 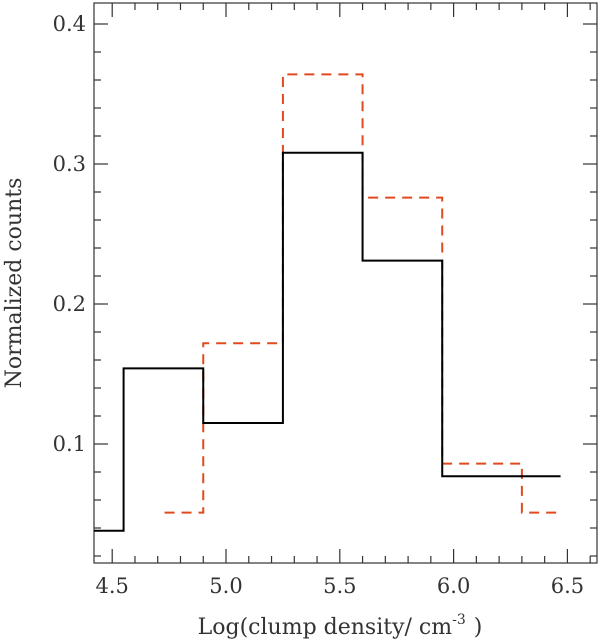 I want to click on x-tick-label: 5.0, so click(x=225, y=586).